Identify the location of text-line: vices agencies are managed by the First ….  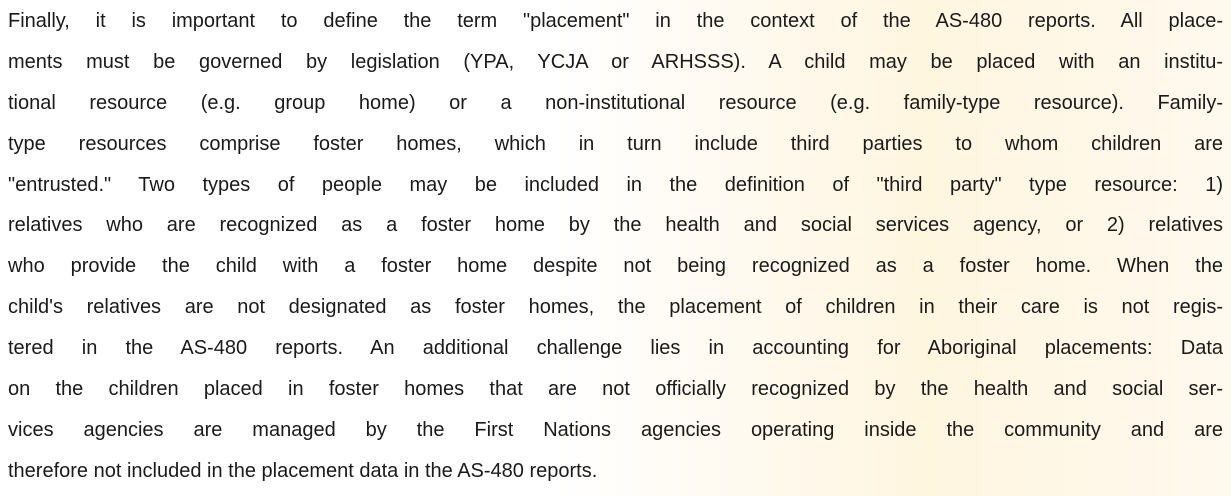
(615, 429).